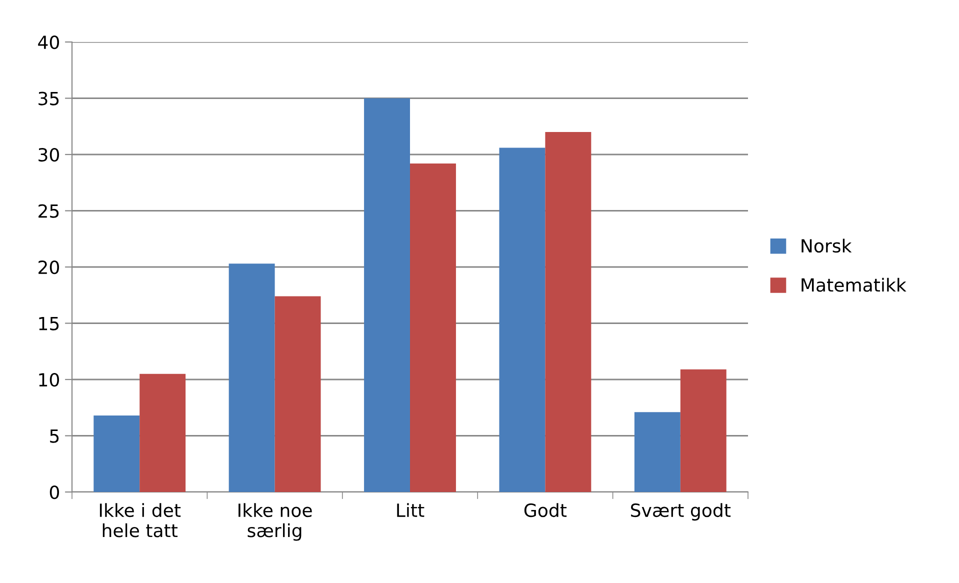  What do you see at coordinates (49, 379) in the screenshot?
I see `y-tick-label: 10` at bounding box center [49, 379].